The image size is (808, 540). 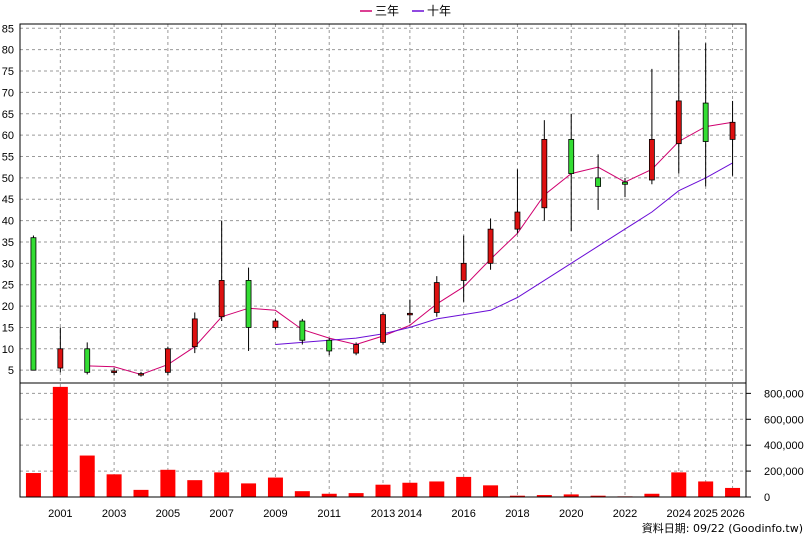 What do you see at coordinates (405, 11) in the screenshot?
I see `legend: 三年 十年` at bounding box center [405, 11].